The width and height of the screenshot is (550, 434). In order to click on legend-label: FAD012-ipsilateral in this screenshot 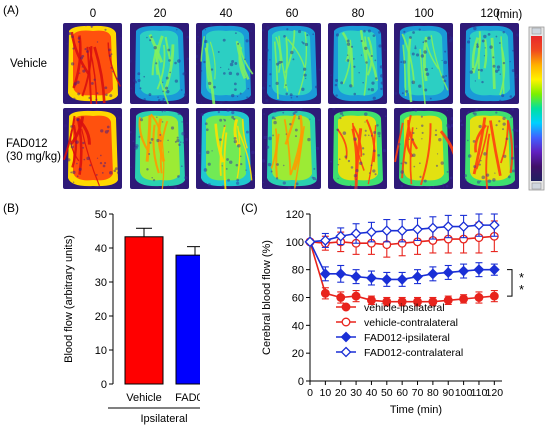, I will do `click(407, 338)`.